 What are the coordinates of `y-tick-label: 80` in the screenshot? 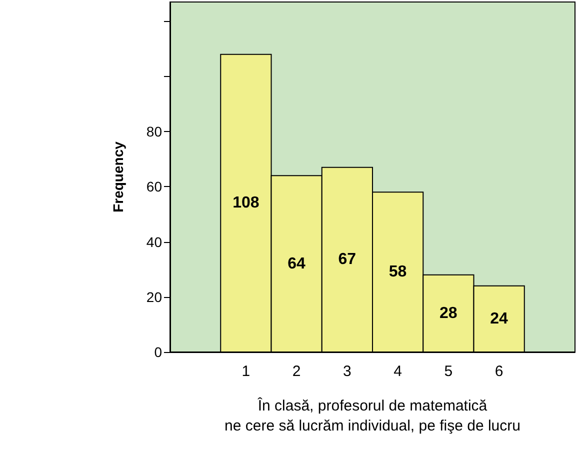 It's located at (154, 132).